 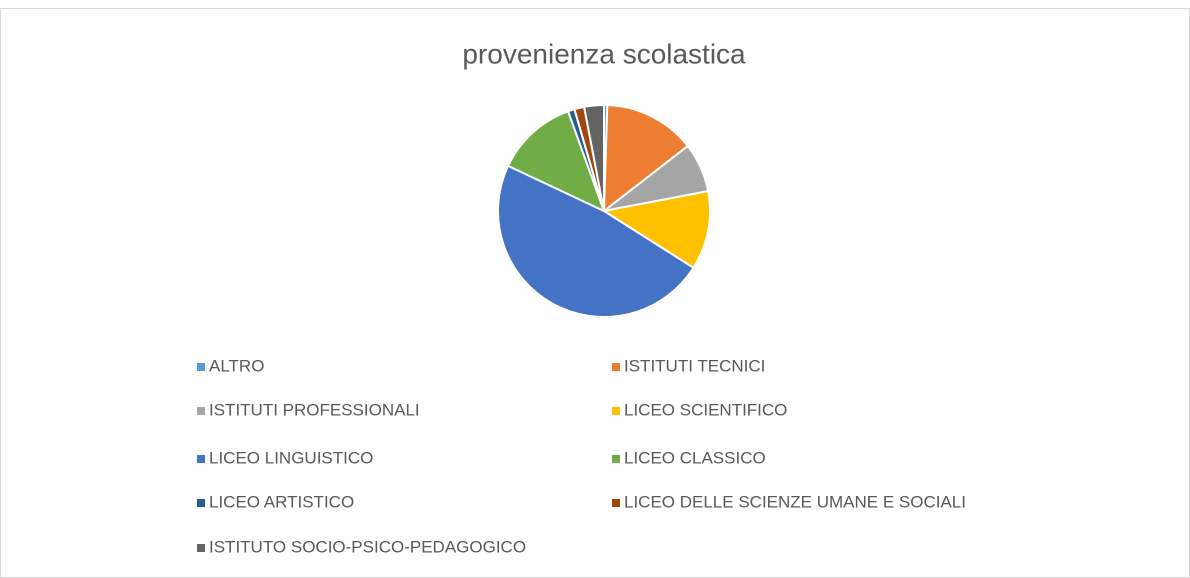 What do you see at coordinates (604, 53) in the screenshot?
I see `chart-title: provenienza scolastica` at bounding box center [604, 53].